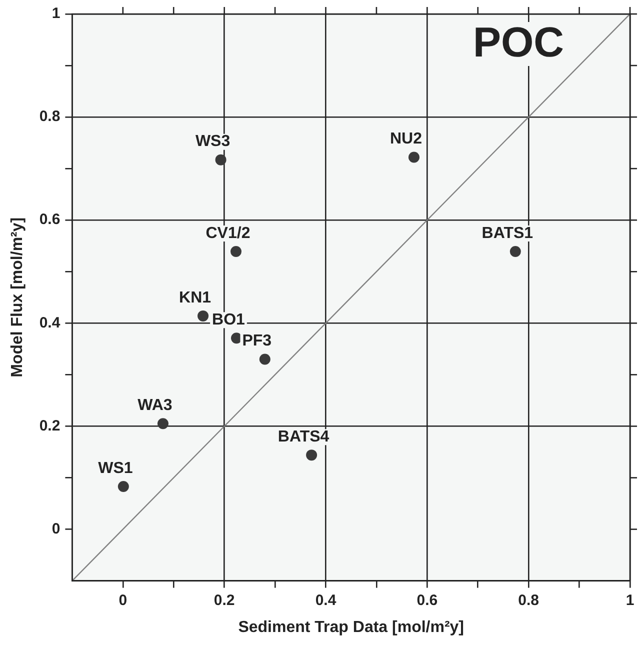 Image resolution: width=640 pixels, height=645 pixels. What do you see at coordinates (228, 233) in the screenshot?
I see `annotation: CV1/2` at bounding box center [228, 233].